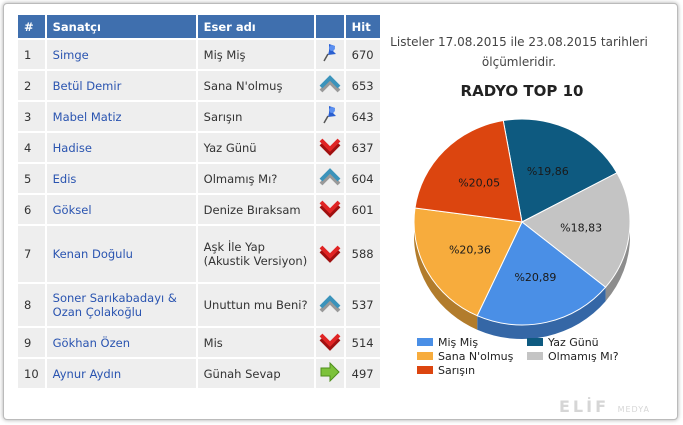 Image resolution: width=683 pixels, height=425 pixels. What do you see at coordinates (255, 116) in the screenshot?
I see `song: Sarışın` at bounding box center [255, 116].